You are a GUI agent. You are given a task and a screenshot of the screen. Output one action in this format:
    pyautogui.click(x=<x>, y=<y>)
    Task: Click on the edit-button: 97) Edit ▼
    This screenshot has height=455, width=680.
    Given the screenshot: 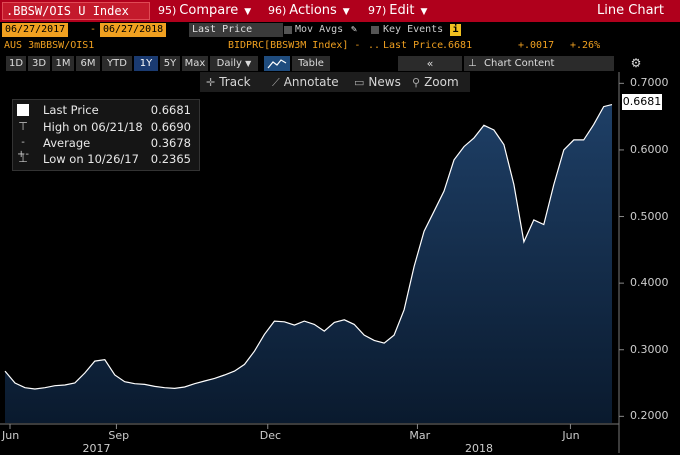 What is the action you would take?
    pyautogui.click(x=397, y=11)
    